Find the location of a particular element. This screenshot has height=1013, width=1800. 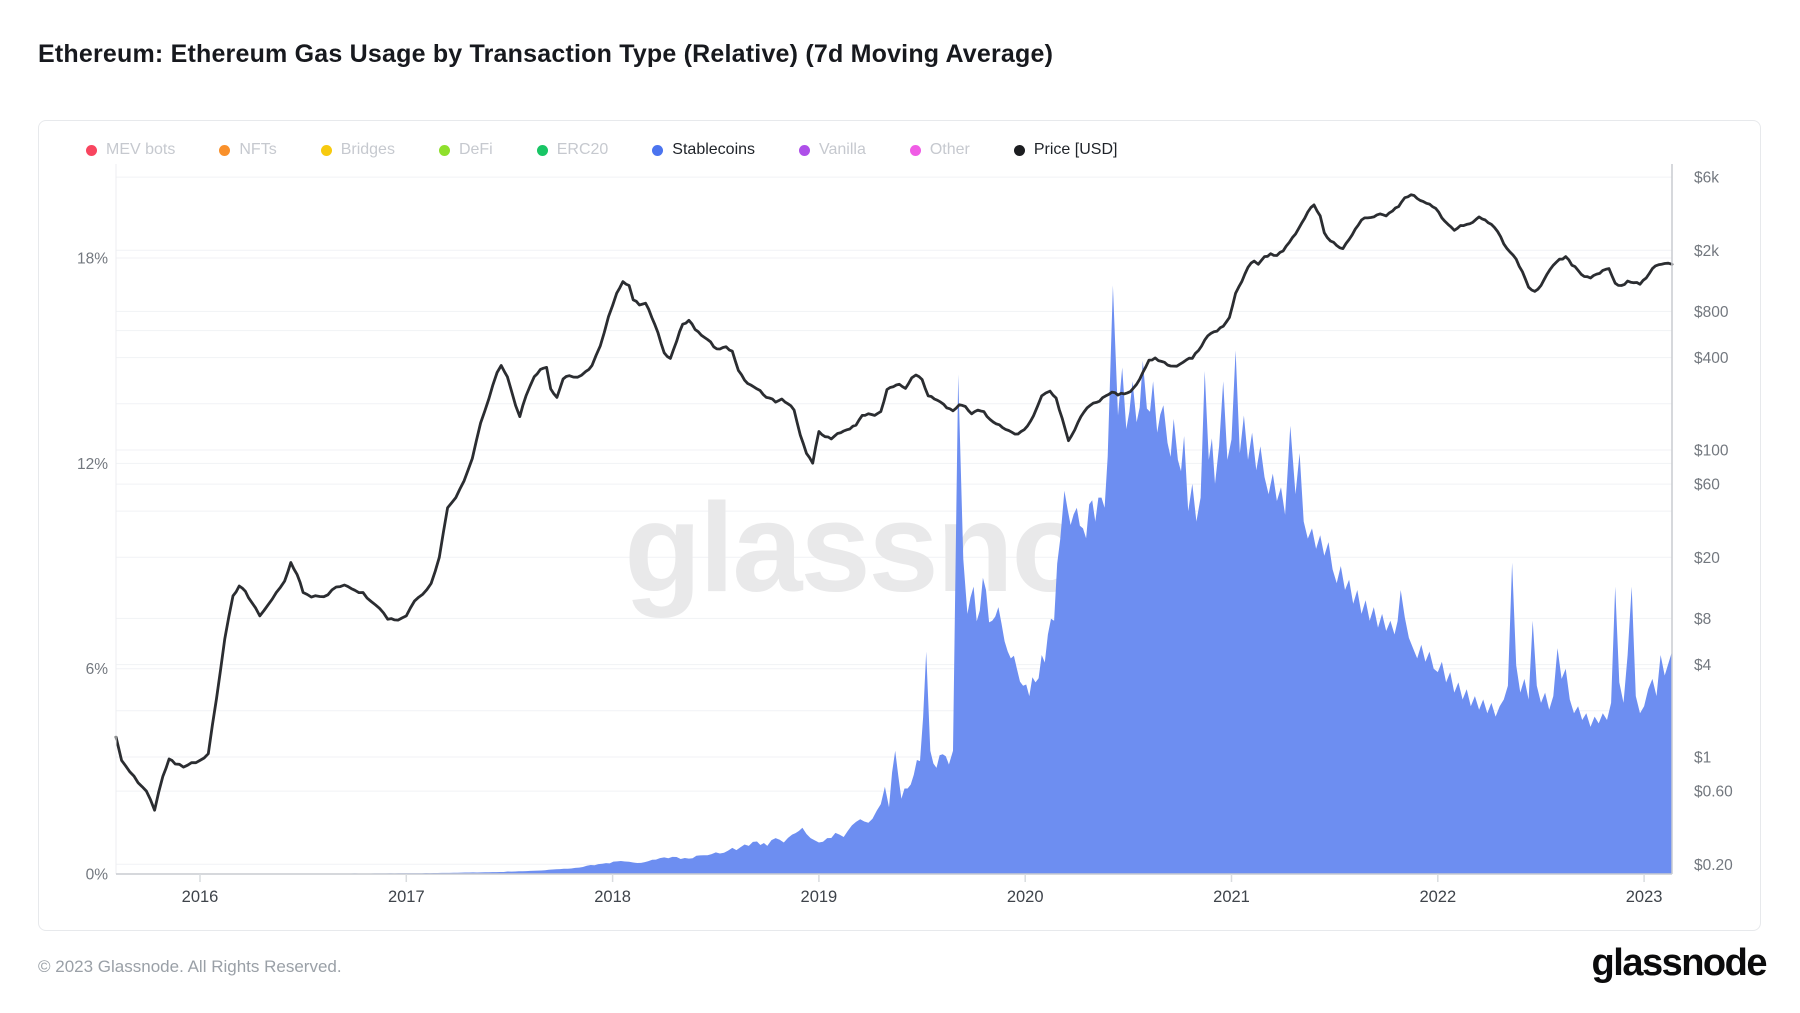

legend-label: Price [USD] is located at coordinates (1075, 149).